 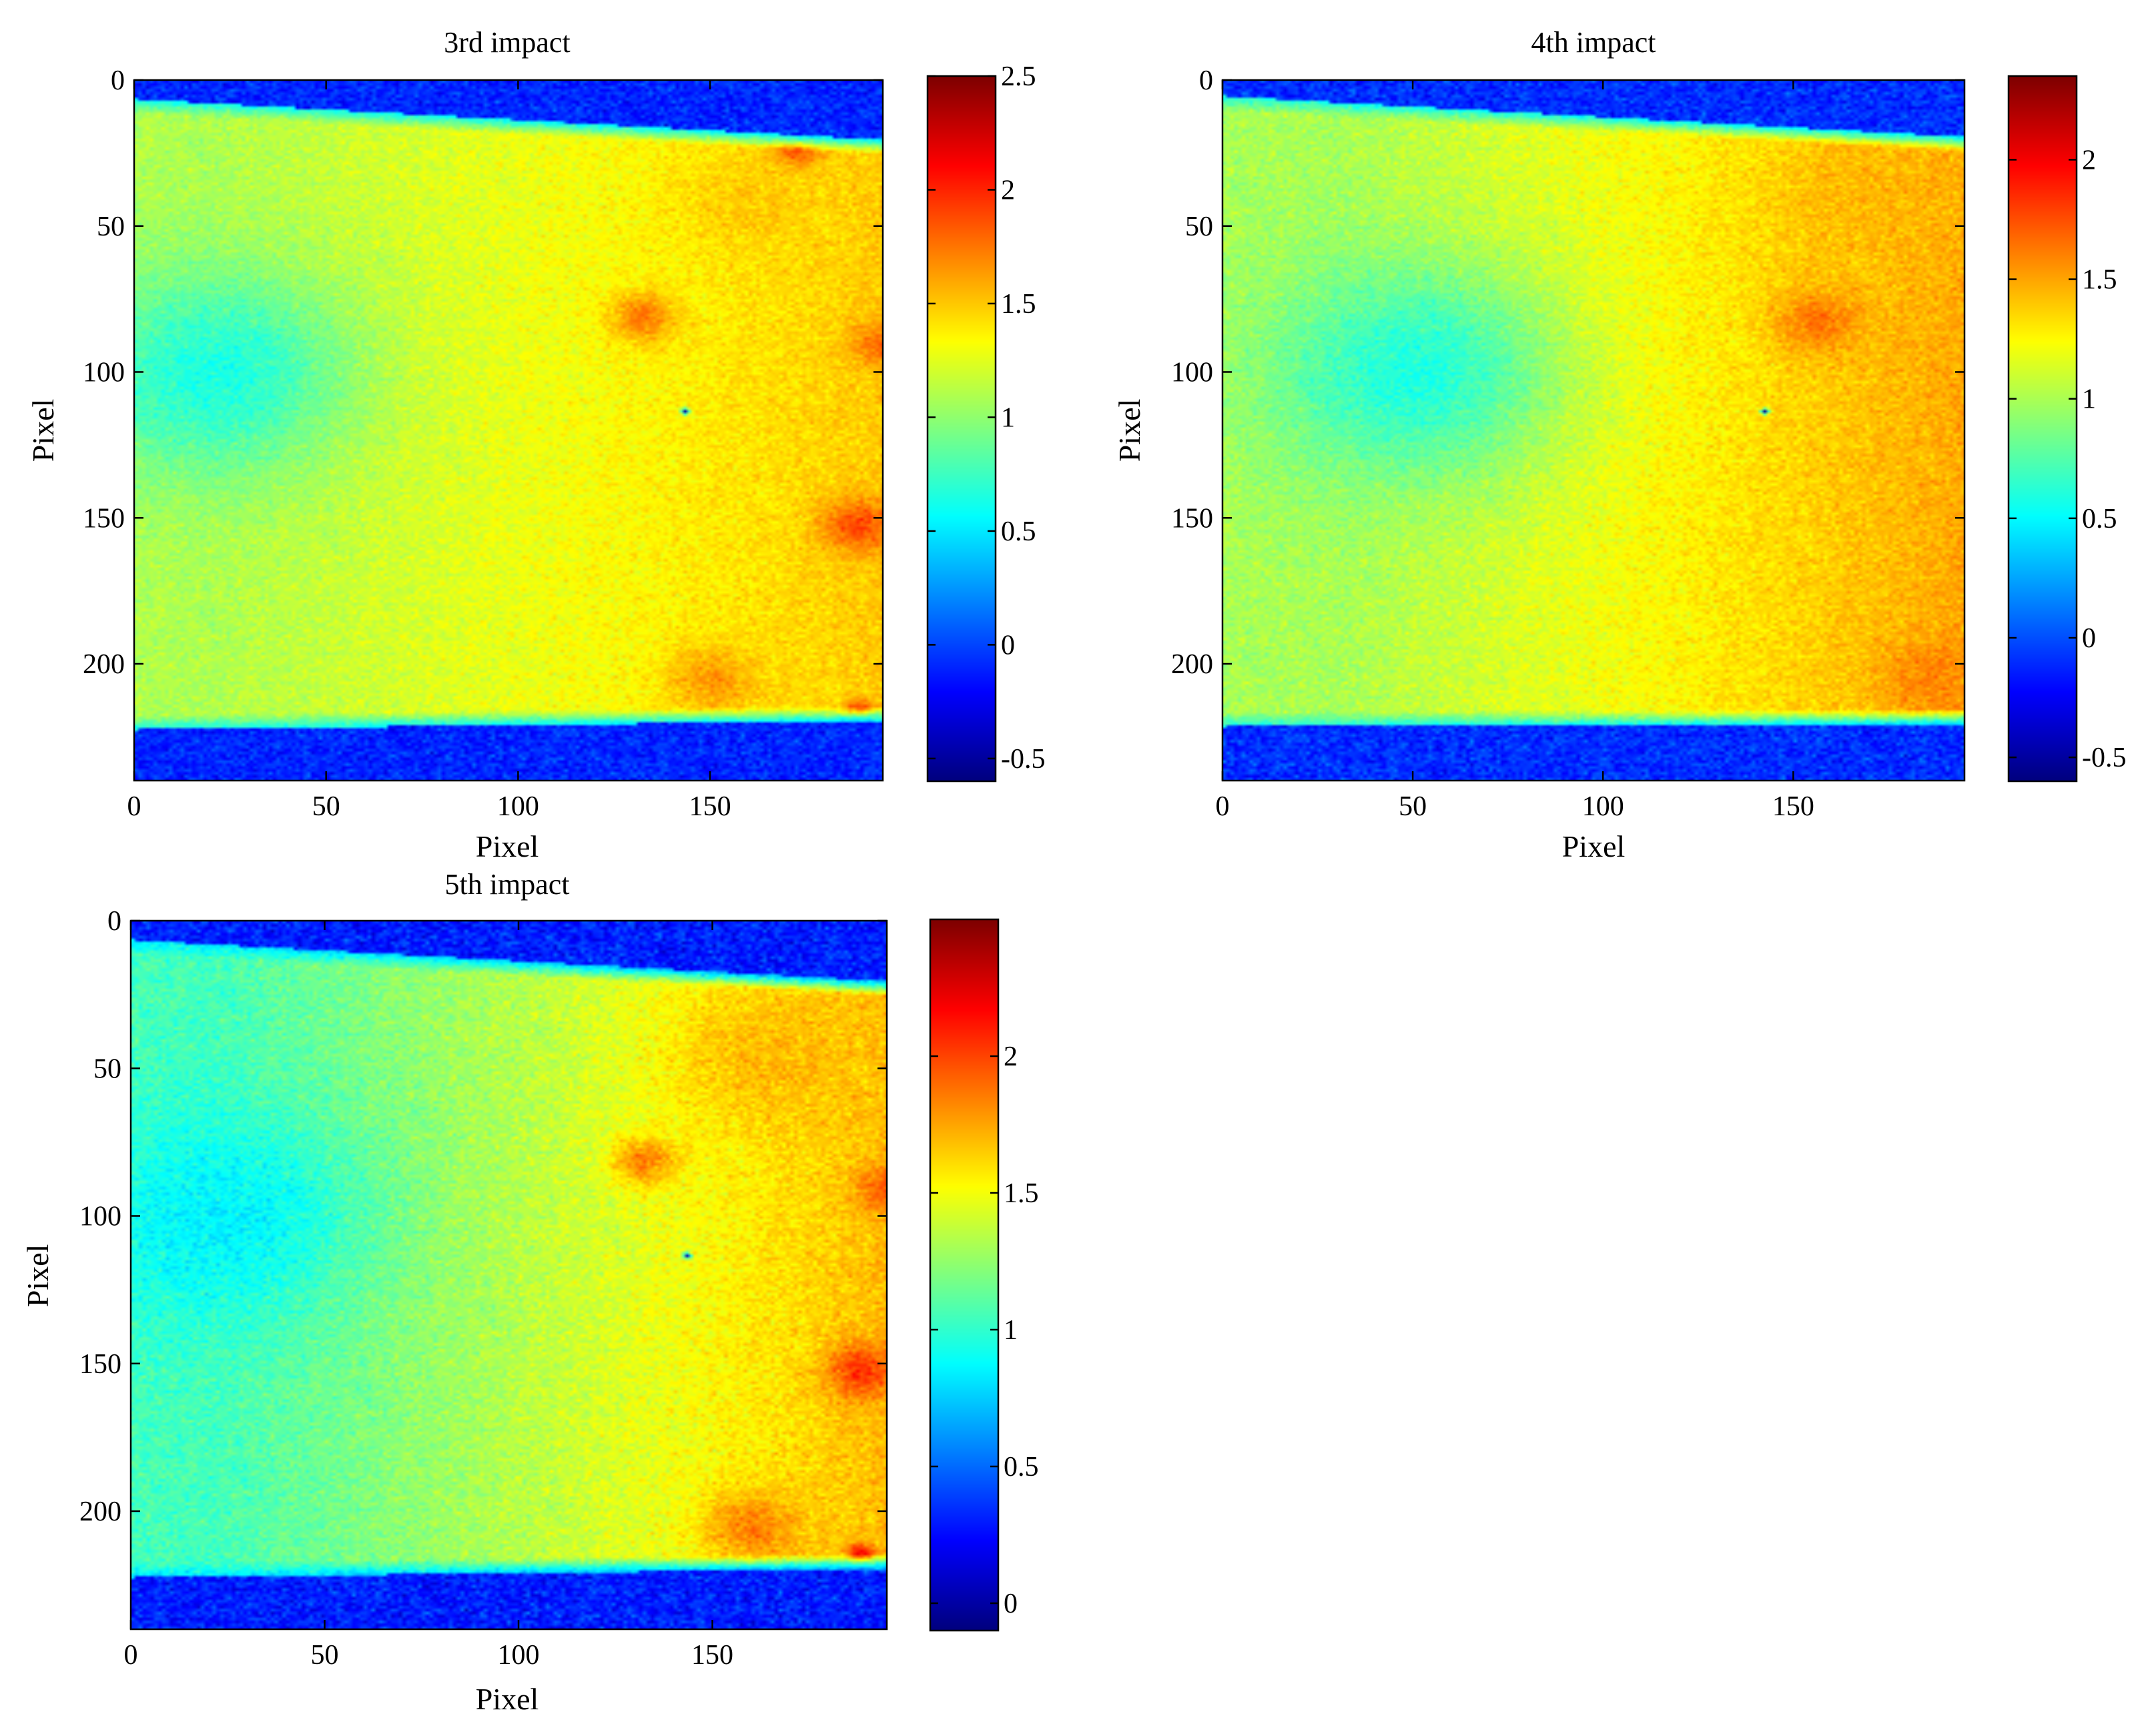 I want to click on colorbar-ticks: -0.5 0 0.5 1 1.5 2 2.5, so click(x=987, y=418).